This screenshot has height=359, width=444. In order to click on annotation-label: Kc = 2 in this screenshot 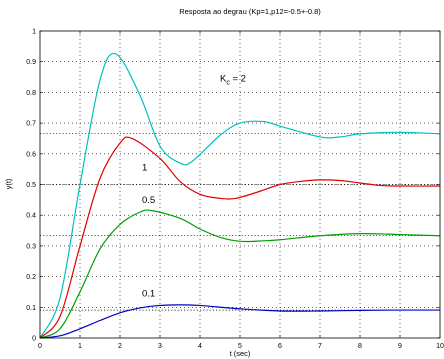, I will do `click(233, 80)`.